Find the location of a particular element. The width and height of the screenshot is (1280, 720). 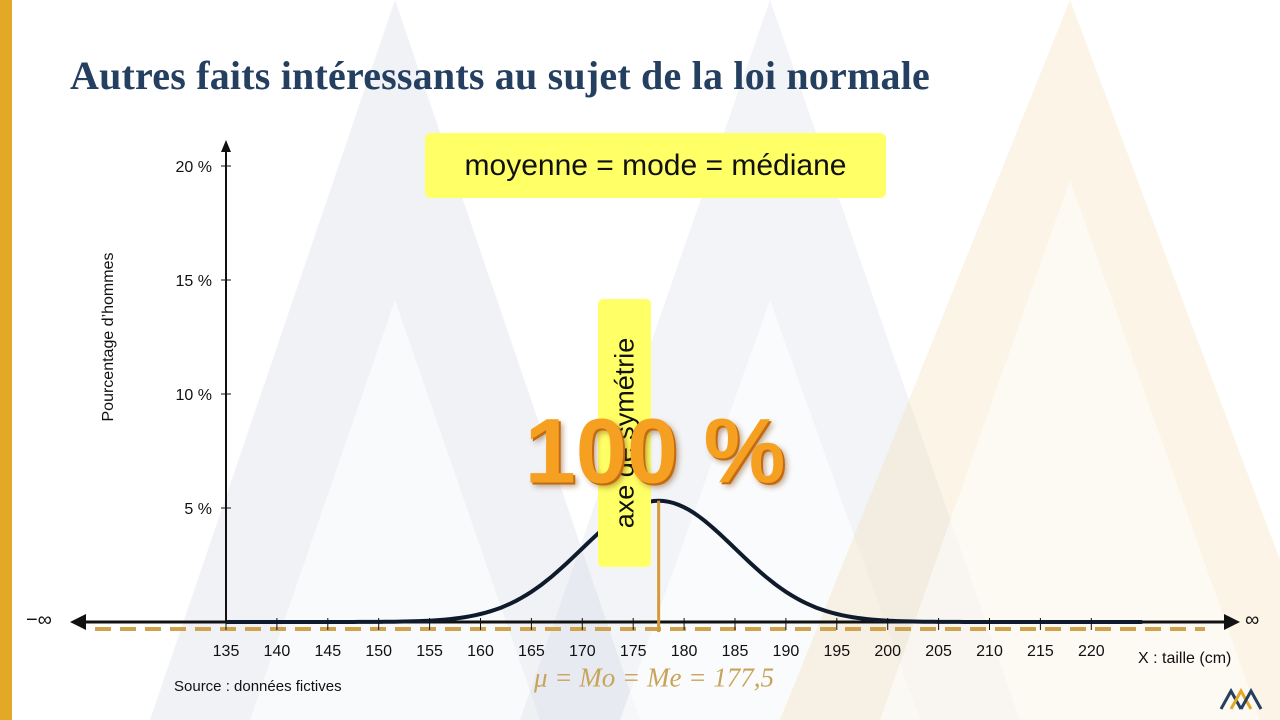

y-tick-label: 10 % is located at coordinates (194, 395).